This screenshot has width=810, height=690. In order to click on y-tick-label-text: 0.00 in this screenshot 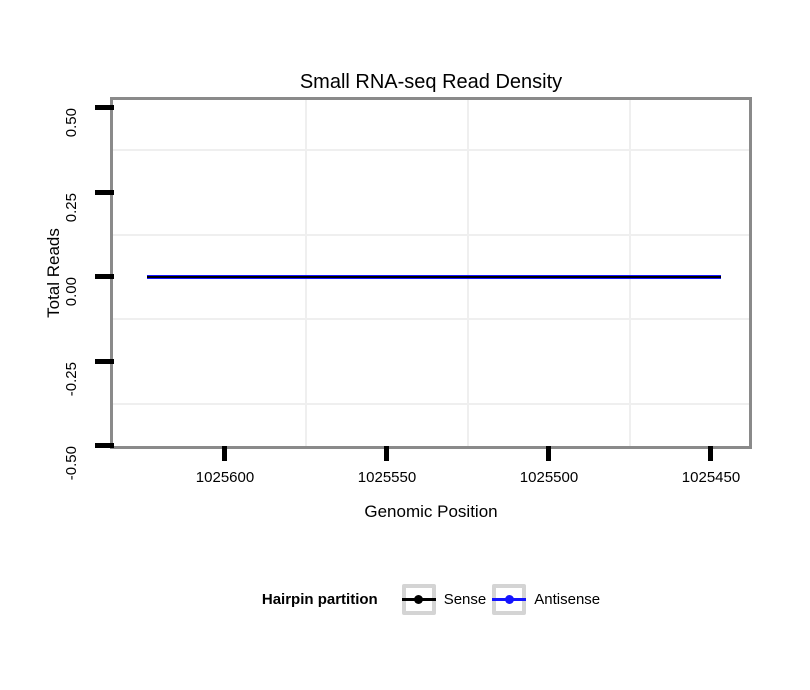, I will do `click(71, 292)`.